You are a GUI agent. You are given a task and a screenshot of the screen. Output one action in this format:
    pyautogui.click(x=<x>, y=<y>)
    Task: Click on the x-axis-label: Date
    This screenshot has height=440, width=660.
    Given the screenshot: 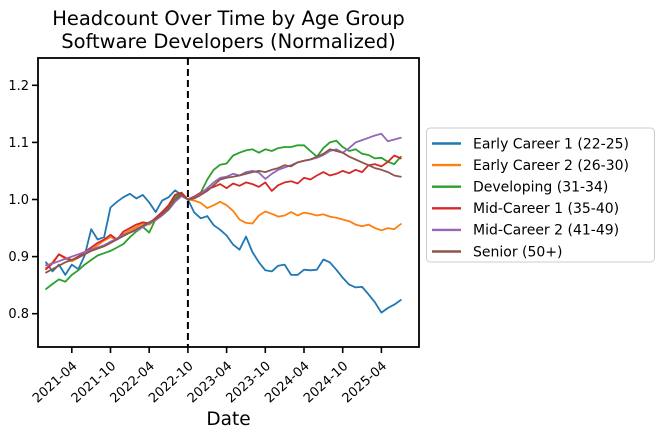 What is the action you would take?
    pyautogui.click(x=228, y=419)
    